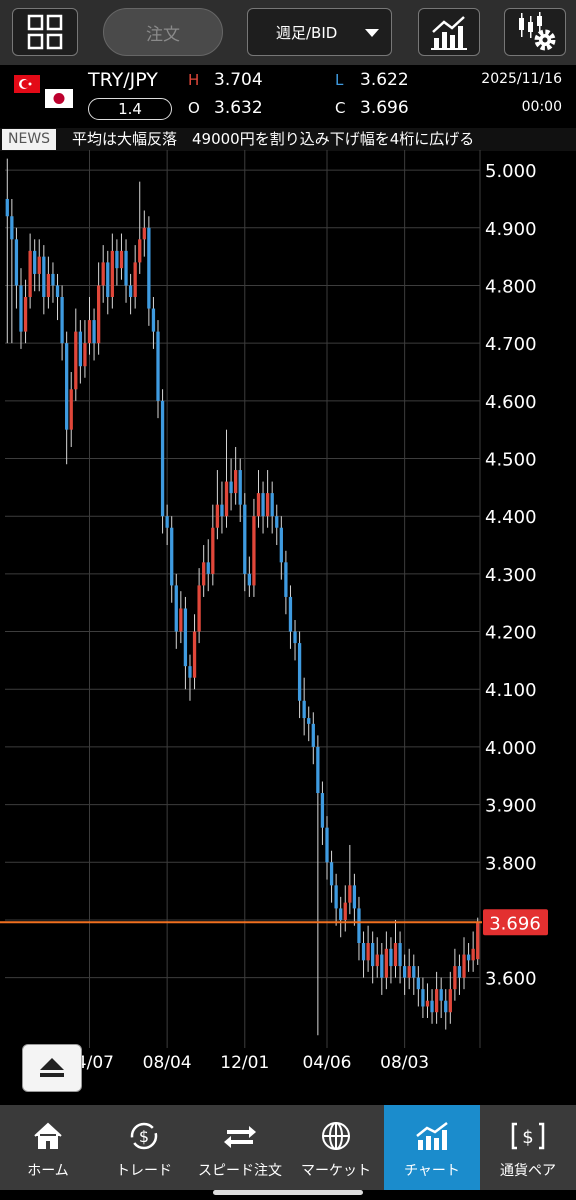  I want to click on news-tag: NEWS, so click(29, 139).